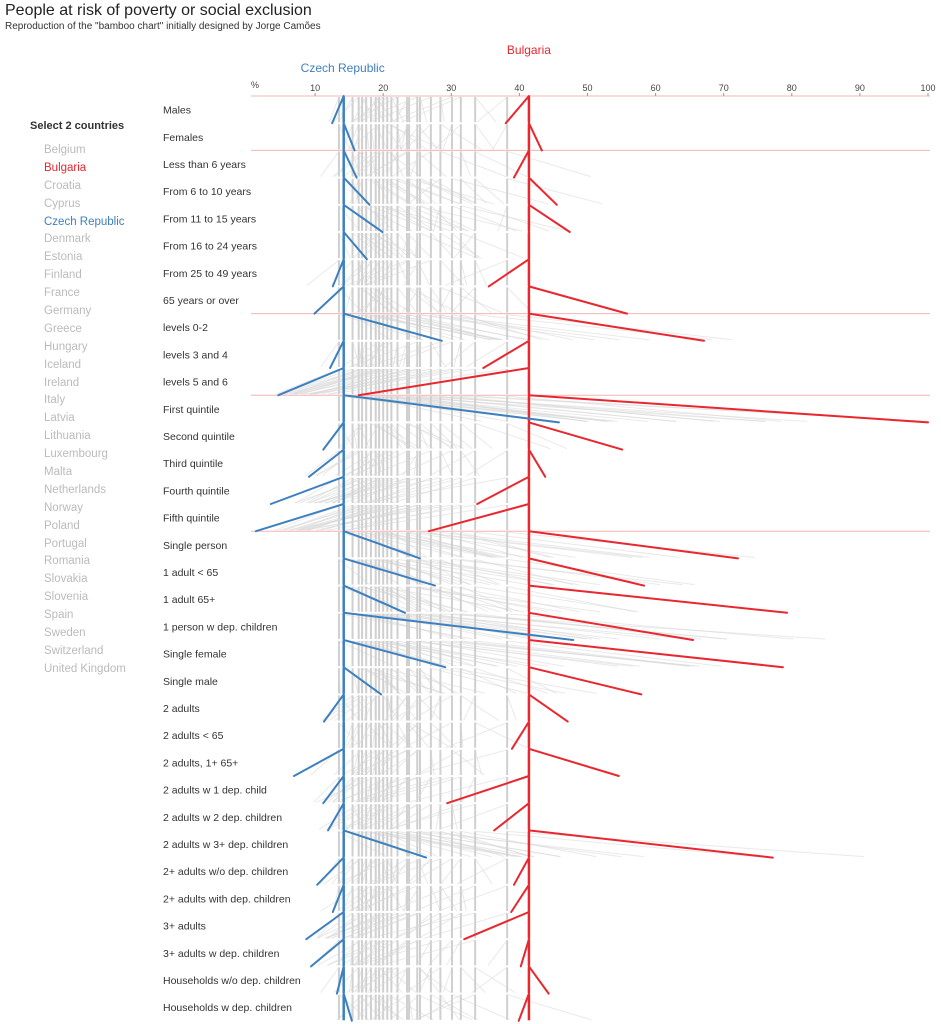  Describe the element at coordinates (59, 615) in the screenshot. I see `country-option-spain: Spain` at that location.